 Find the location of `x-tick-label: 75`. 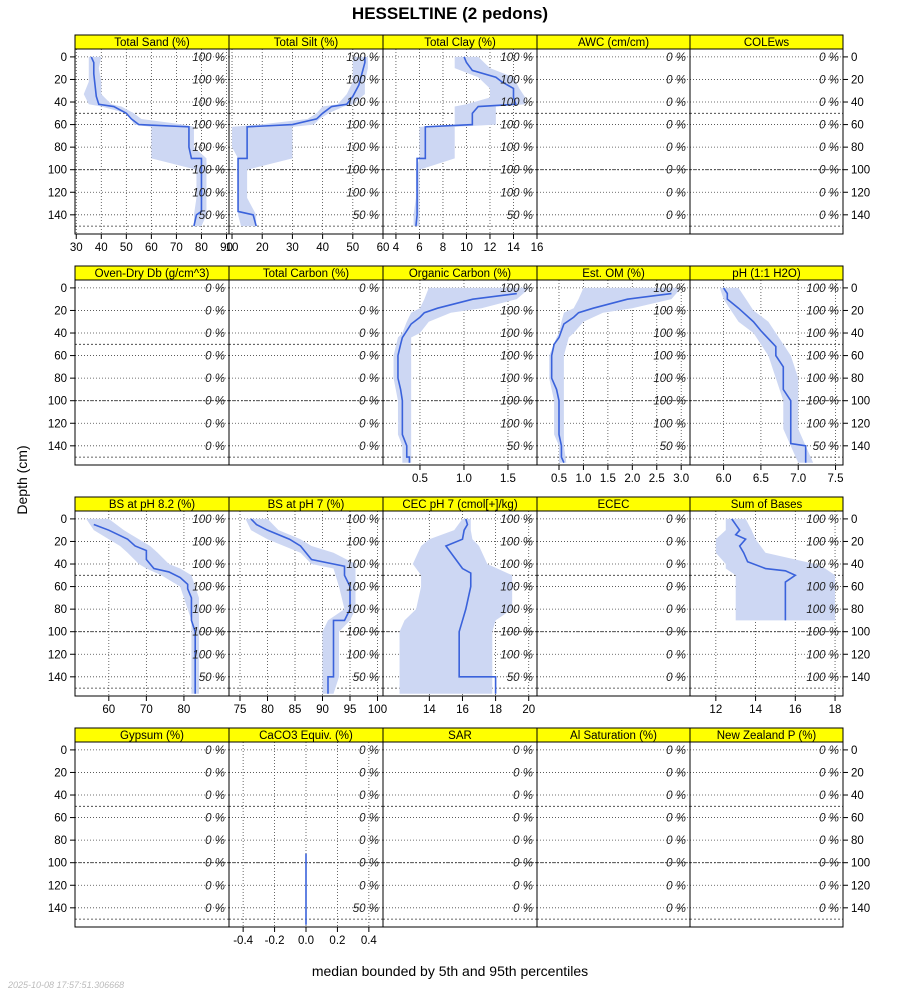

x-tick-label: 75 is located at coordinates (240, 710).